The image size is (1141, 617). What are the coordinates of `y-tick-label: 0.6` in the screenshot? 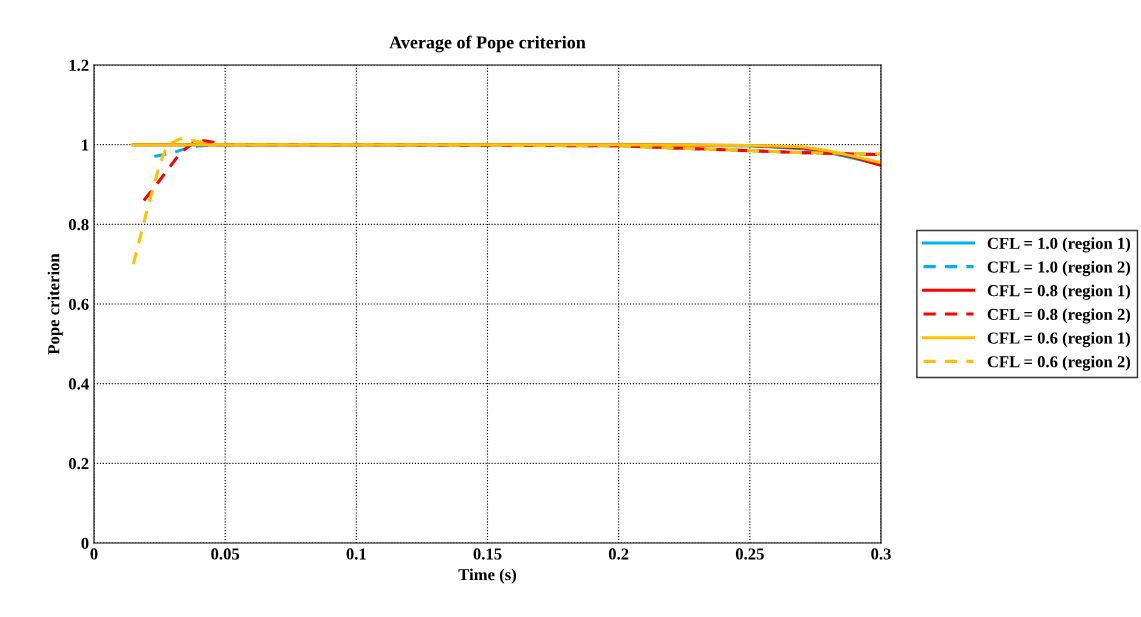 It's located at (78, 304).